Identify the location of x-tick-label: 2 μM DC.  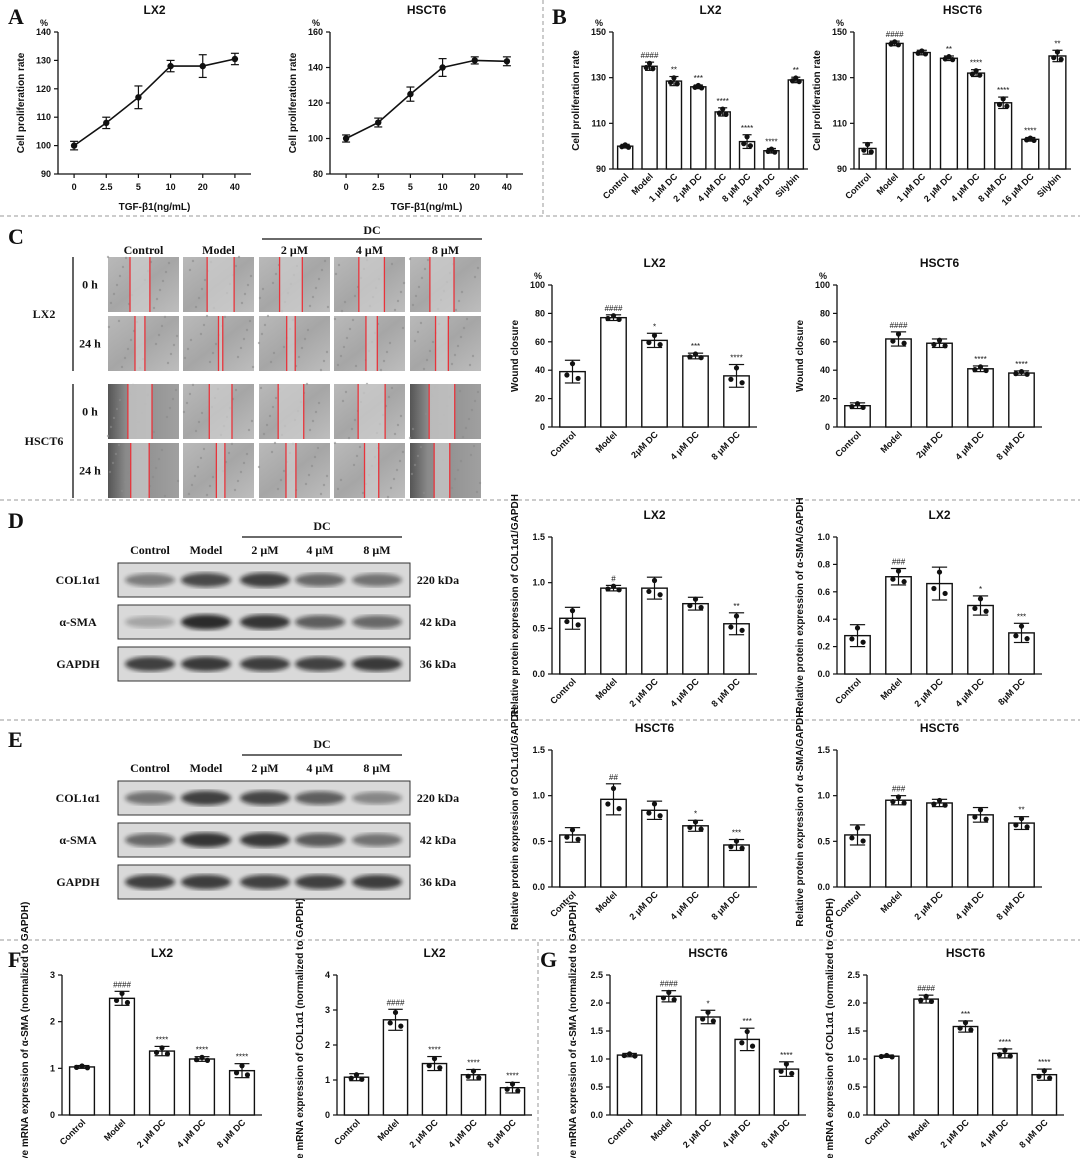
(928, 692).